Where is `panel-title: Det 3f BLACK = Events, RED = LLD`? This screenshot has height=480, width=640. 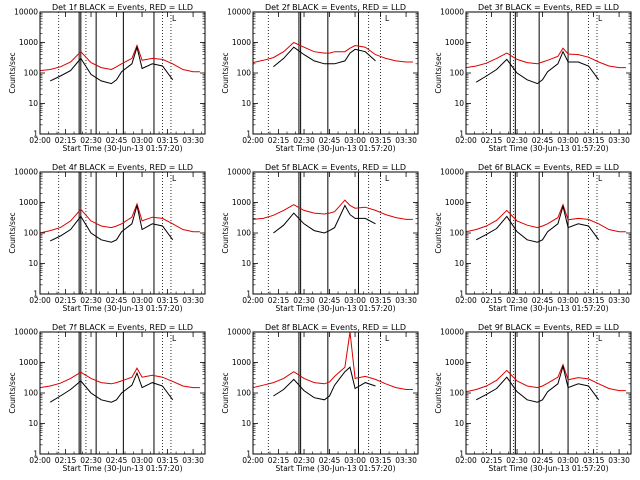 panel-title: Det 3f BLACK = Events, RED = LLD is located at coordinates (548, 7).